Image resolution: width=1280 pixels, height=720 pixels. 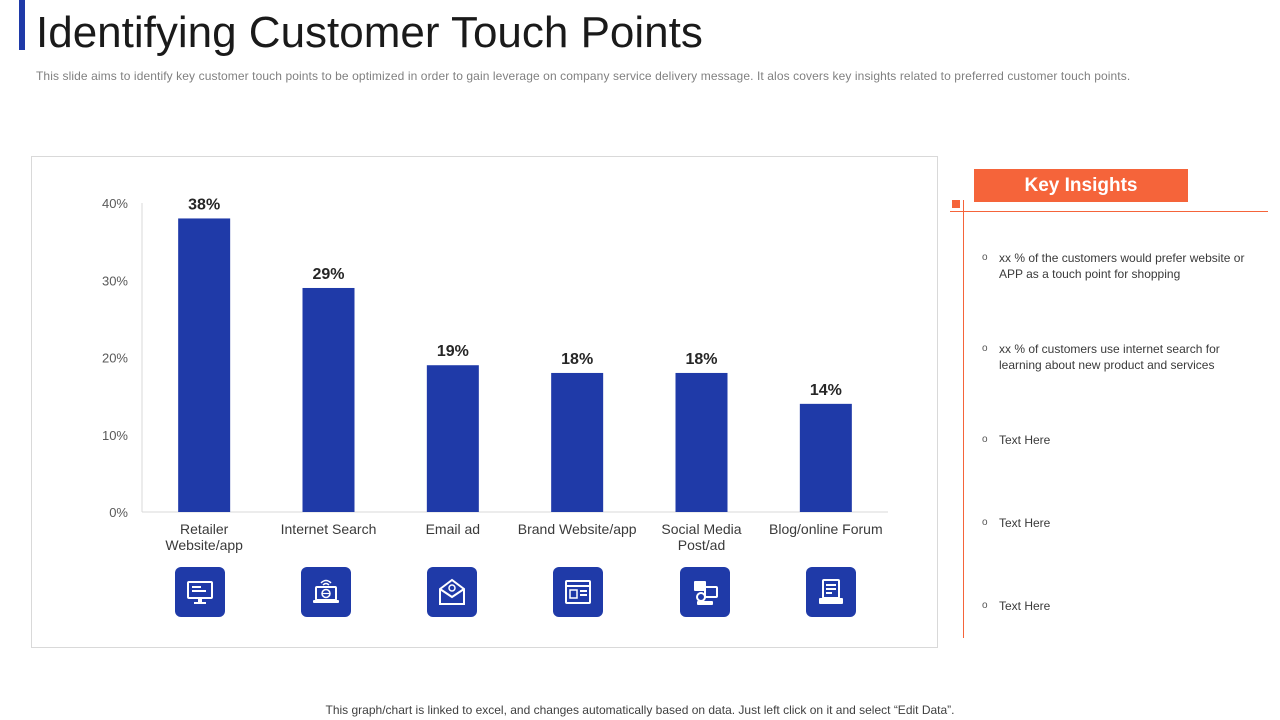 What do you see at coordinates (328, 274) in the screenshot?
I see `data-label: 29%` at bounding box center [328, 274].